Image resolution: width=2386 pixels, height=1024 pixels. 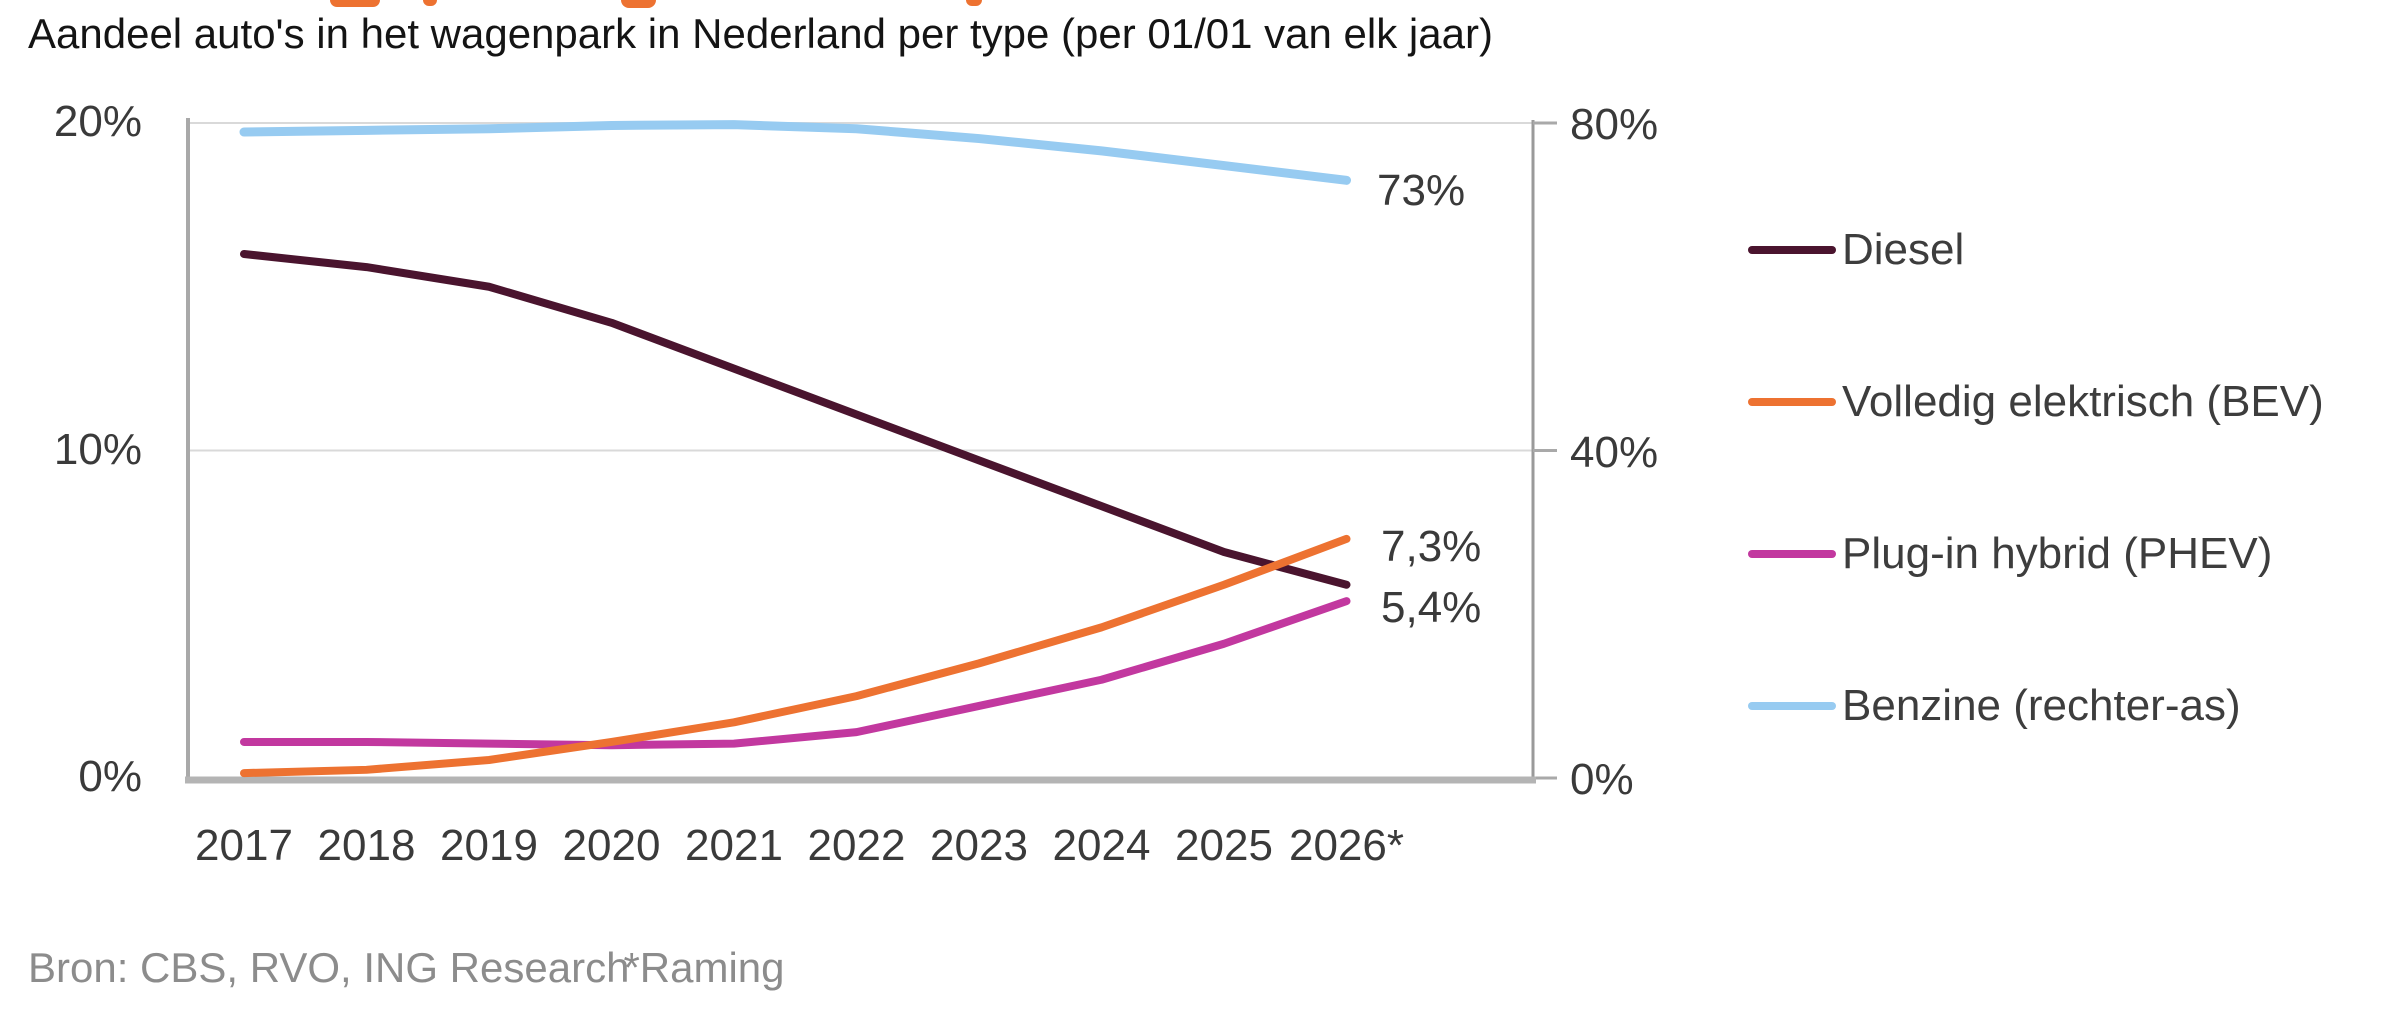 I want to click on diesel-line-swatch, so click(x=1792, y=250).